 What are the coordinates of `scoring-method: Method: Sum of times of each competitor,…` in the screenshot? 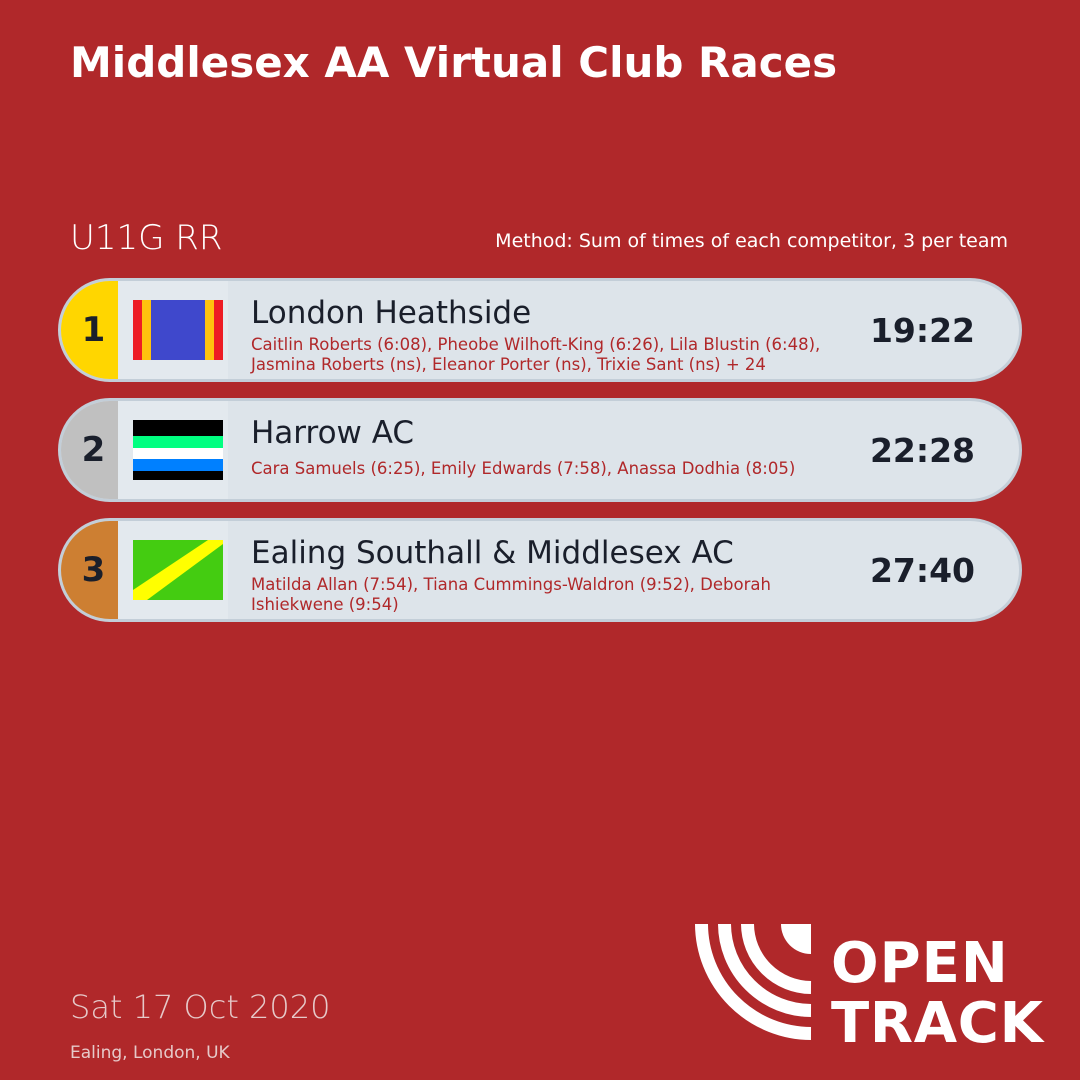 It's located at (751, 241).